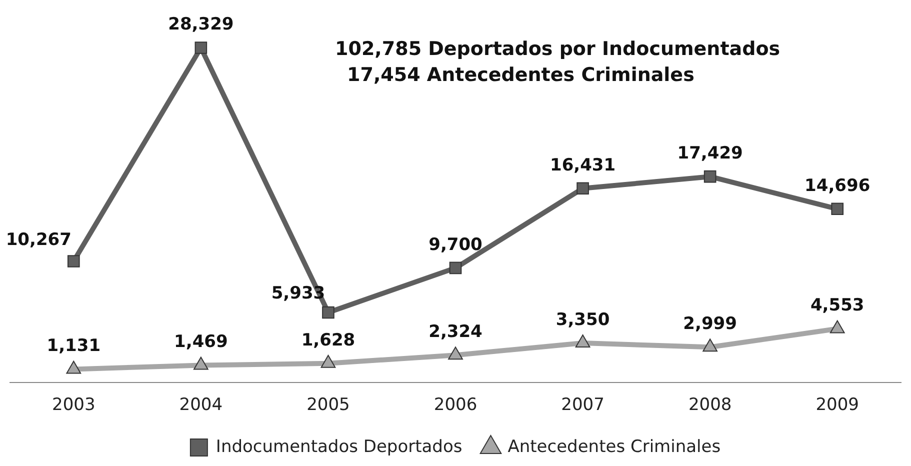 This screenshot has height=466, width=911. What do you see at coordinates (328, 340) in the screenshot?
I see `data-label: 1,628` at bounding box center [328, 340].